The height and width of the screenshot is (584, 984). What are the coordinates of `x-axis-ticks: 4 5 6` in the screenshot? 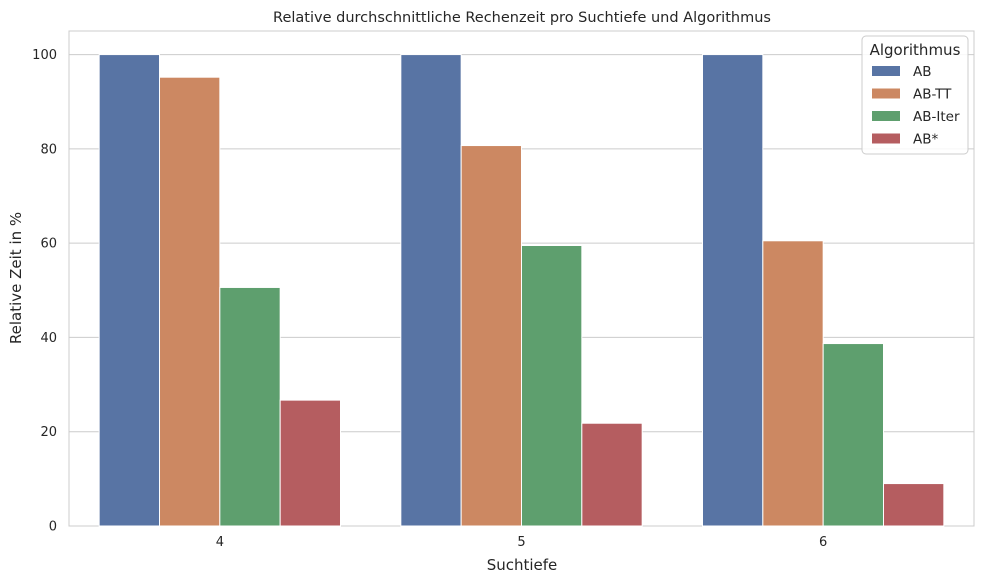 It's located at (522, 542).